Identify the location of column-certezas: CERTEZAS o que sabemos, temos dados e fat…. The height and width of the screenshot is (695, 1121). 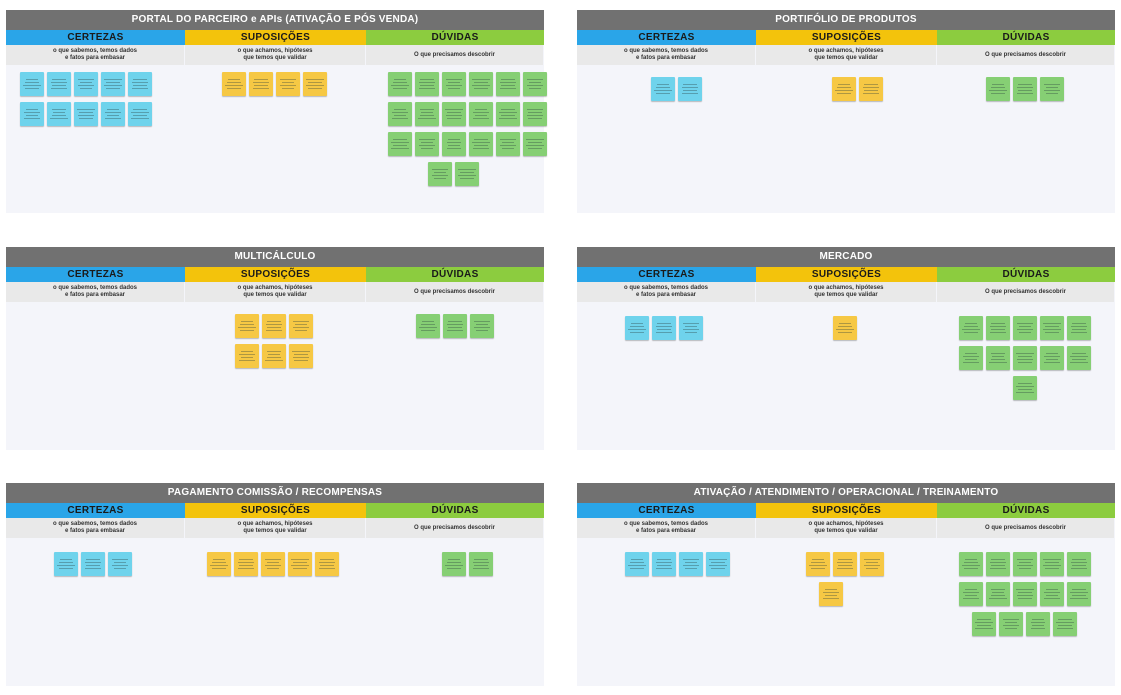
(95, 121).